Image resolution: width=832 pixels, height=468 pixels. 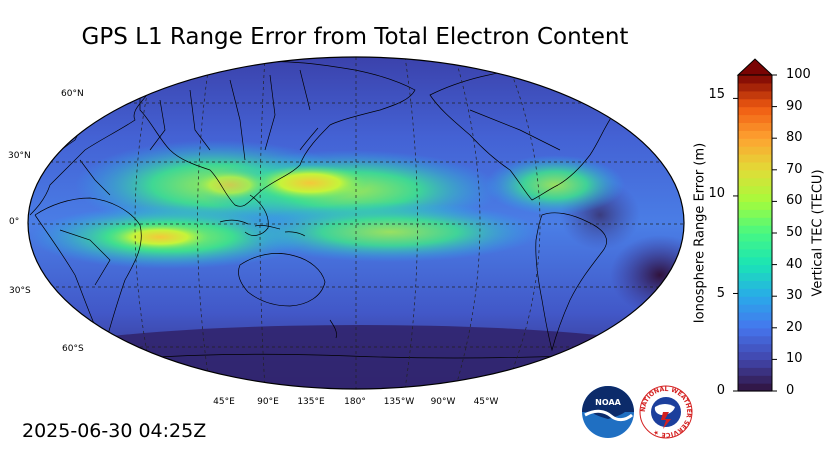 What do you see at coordinates (716, 193) in the screenshot?
I see `colorbar-left-tick-10: 10` at bounding box center [716, 193].